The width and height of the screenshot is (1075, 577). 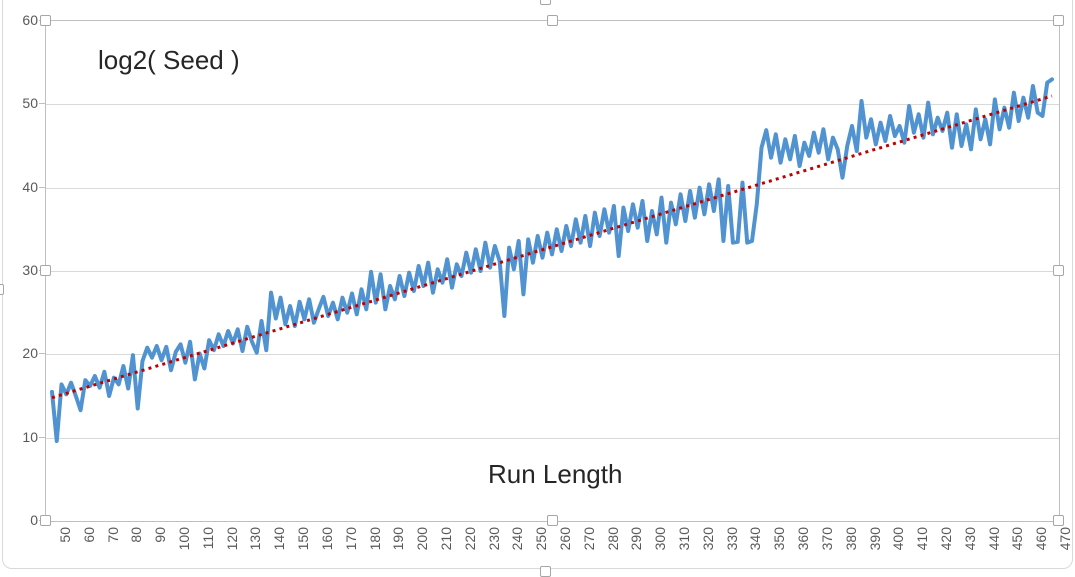 I want to click on chart-handle-left, so click(x=2, y=289).